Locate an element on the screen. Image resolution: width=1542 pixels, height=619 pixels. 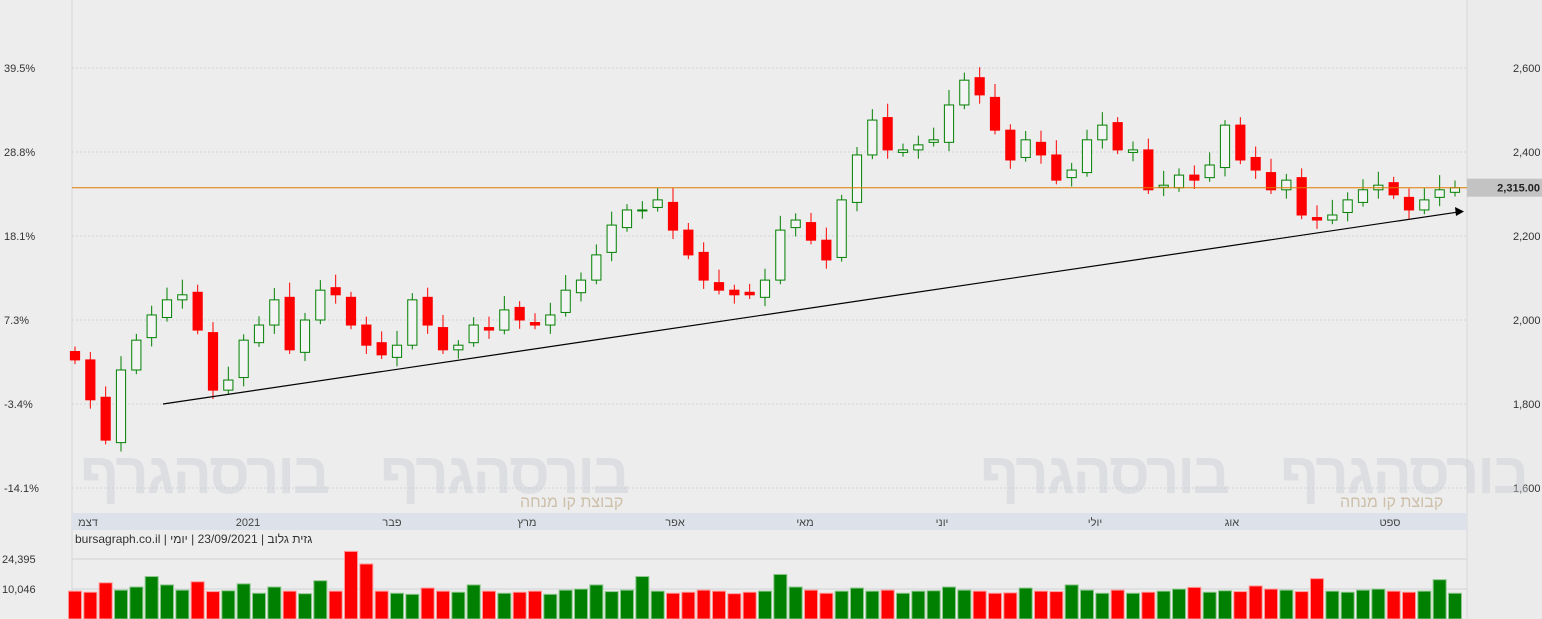
x-axis-bar is located at coordinates (769, 521).